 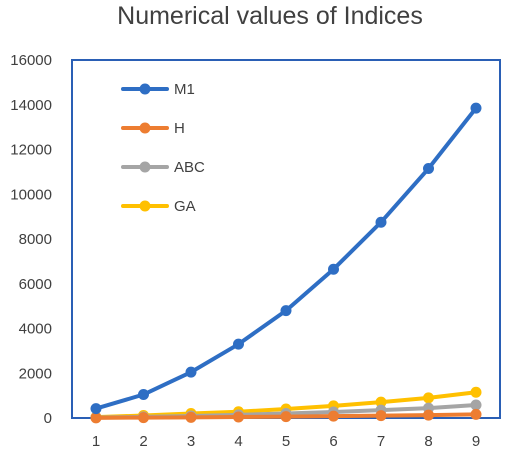 I want to click on x-tick-label: 5, so click(x=286, y=441).